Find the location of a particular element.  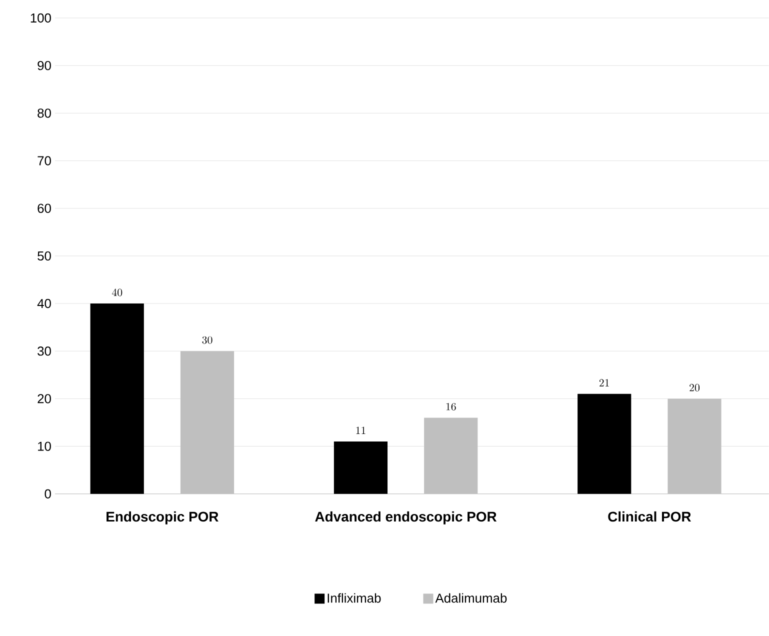

y-tick-label: 30 is located at coordinates (44, 351).